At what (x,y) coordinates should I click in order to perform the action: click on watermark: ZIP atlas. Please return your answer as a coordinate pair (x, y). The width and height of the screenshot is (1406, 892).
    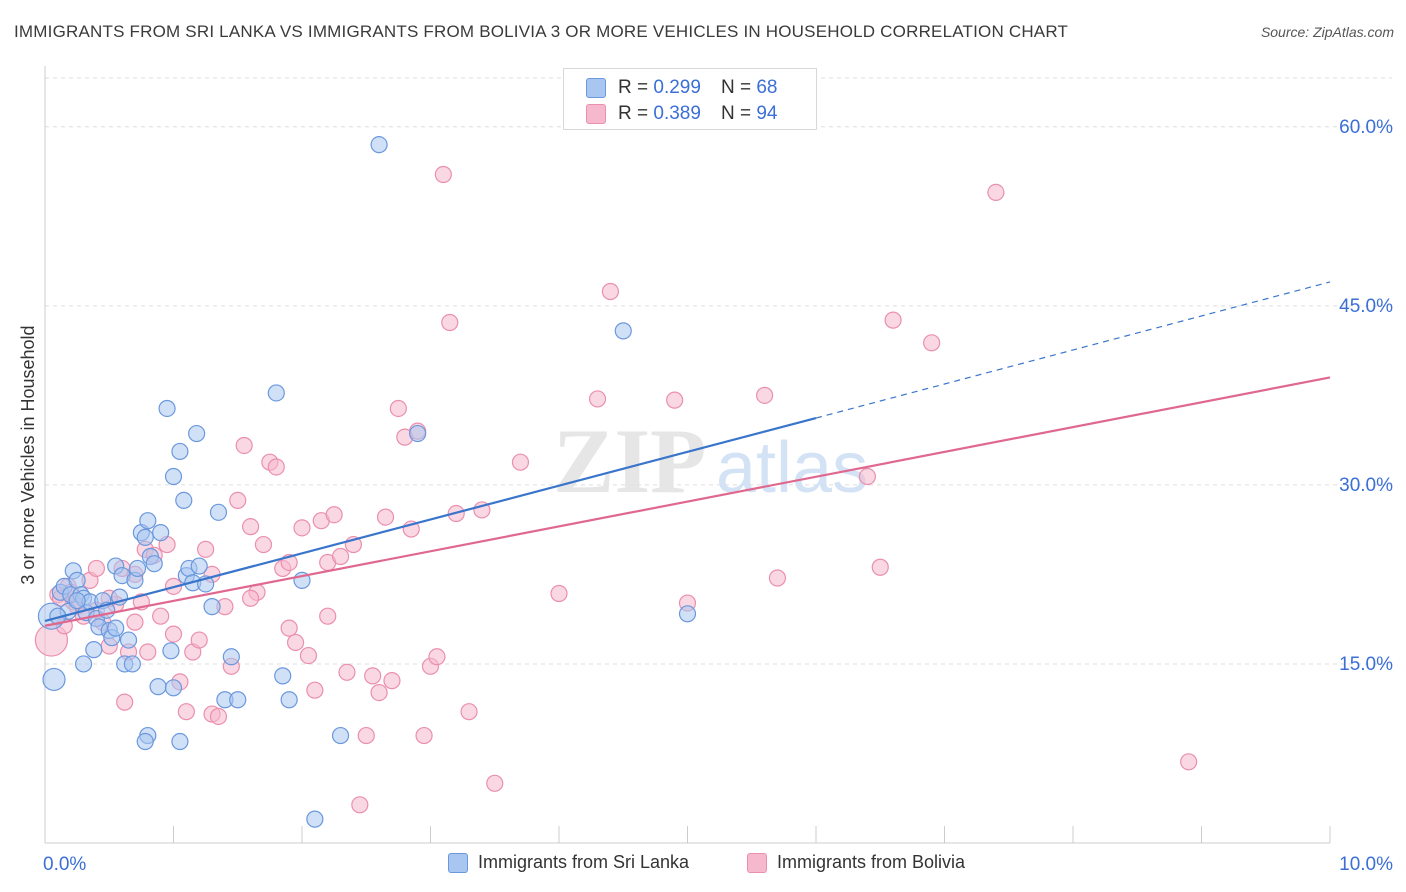
    Looking at the image, I should click on (710, 461).